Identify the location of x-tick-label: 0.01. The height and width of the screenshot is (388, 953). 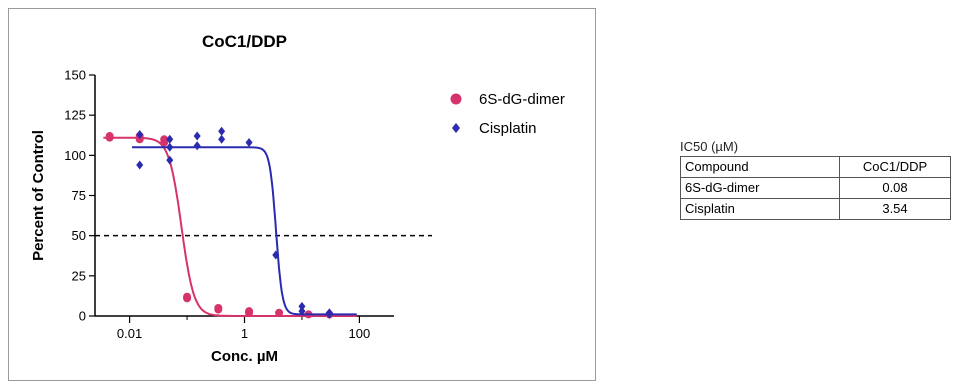
(129, 333).